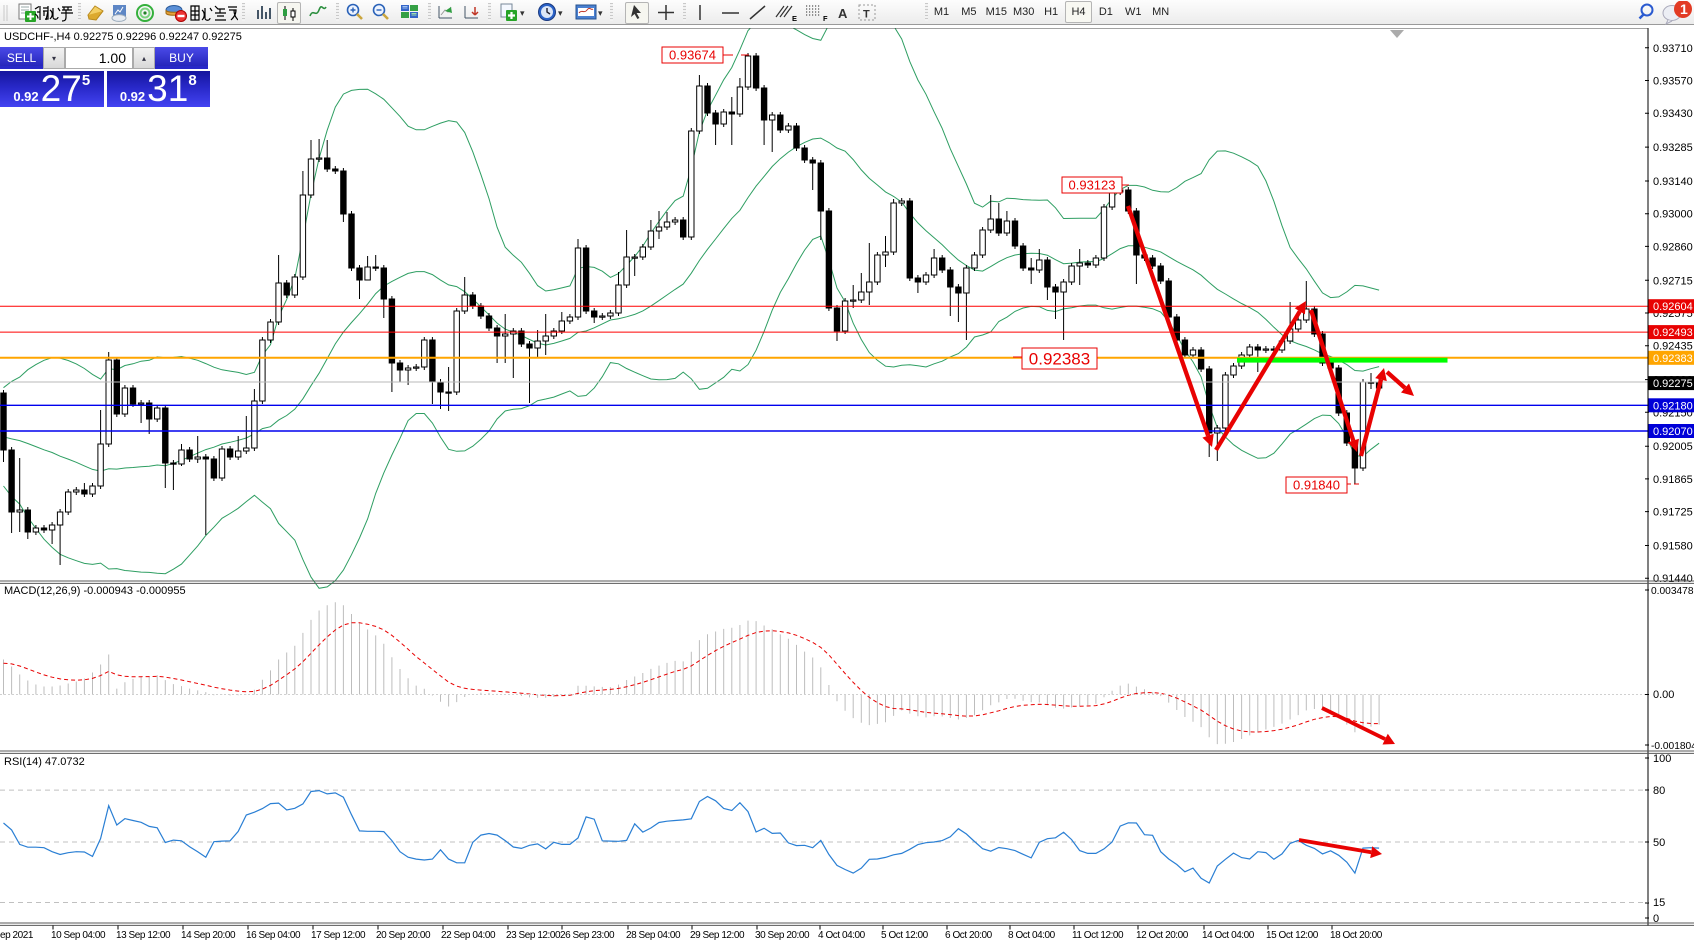 The image size is (1694, 946). I want to click on svg-text: 26 Sep 23:00, so click(587, 935).